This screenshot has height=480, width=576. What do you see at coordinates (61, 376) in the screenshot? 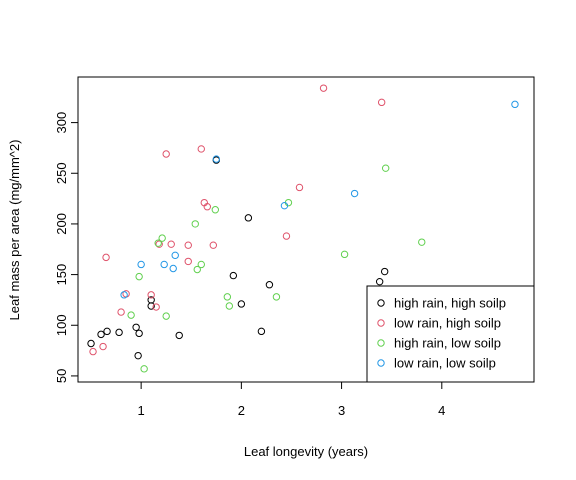
I see `y-tick-label: 50` at bounding box center [61, 376].